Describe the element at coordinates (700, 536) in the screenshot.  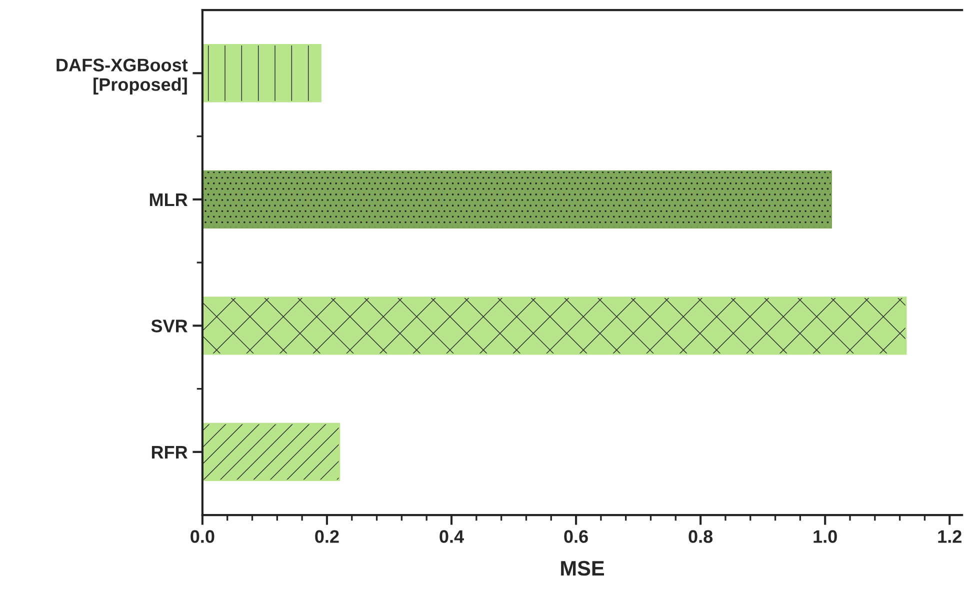
I see `x-tick-label: 0.8` at that location.